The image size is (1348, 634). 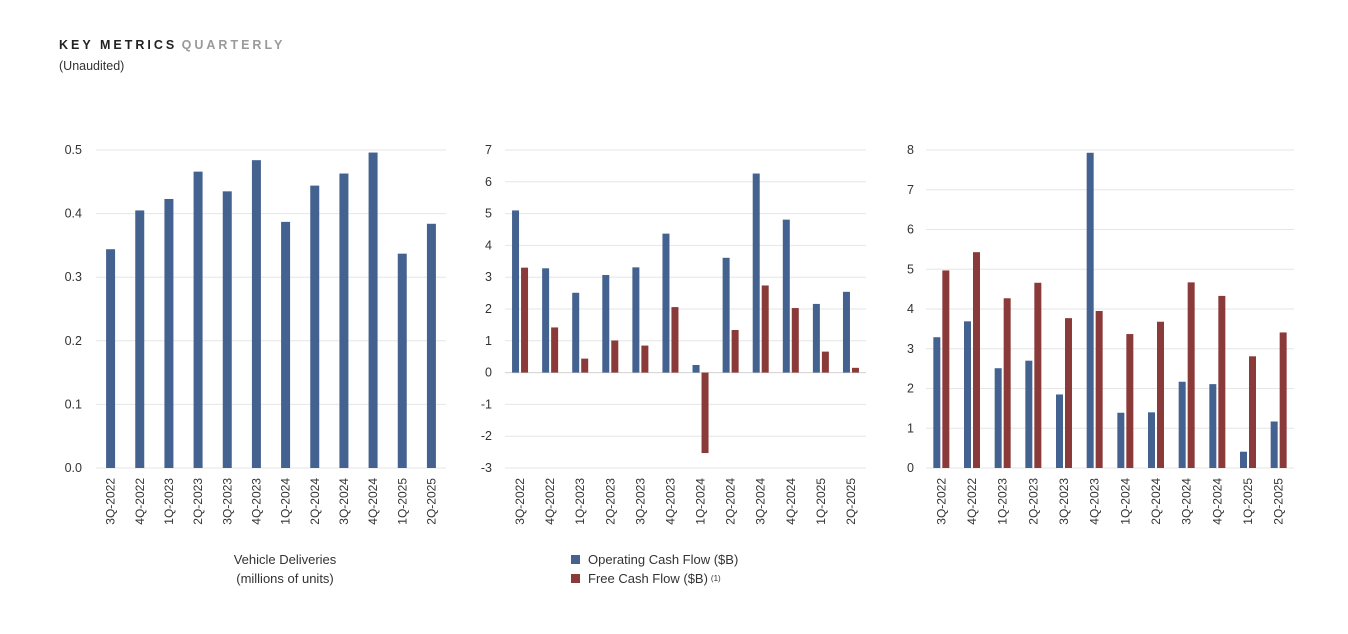 I want to click on y-tick-label: -1, so click(x=486, y=404).